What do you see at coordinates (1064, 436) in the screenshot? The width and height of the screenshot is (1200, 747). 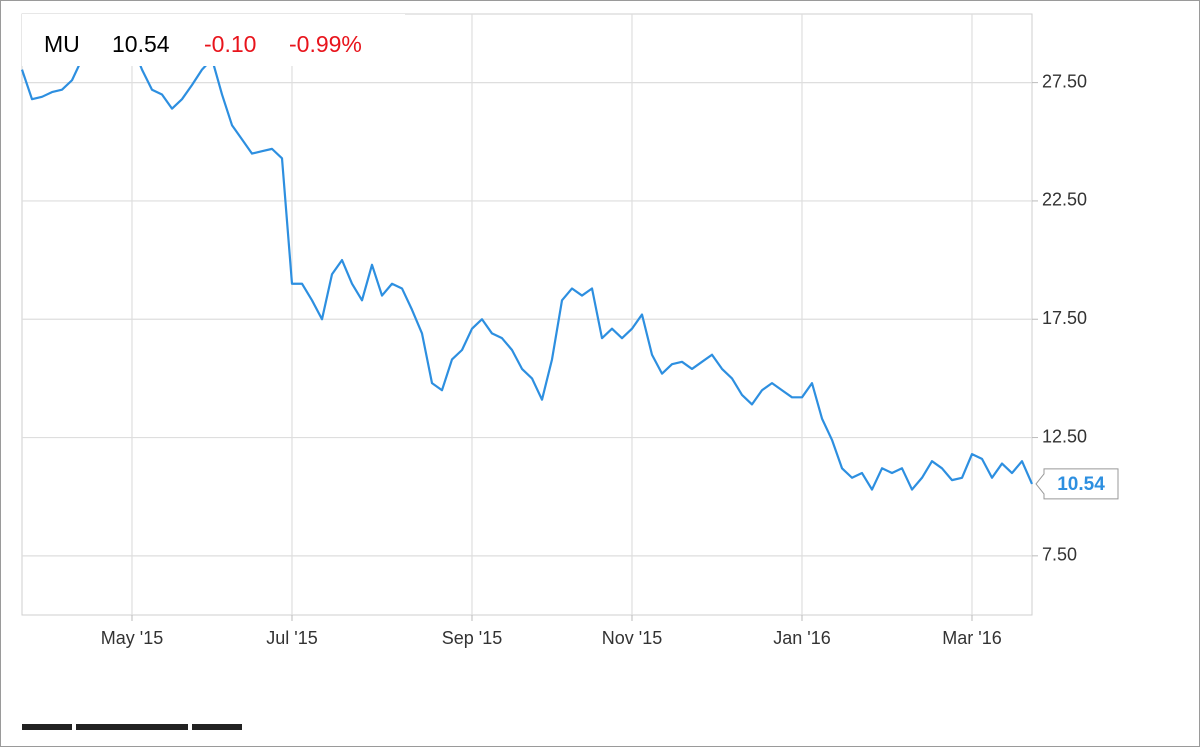 I see `y-tick-label: 12.50` at bounding box center [1064, 436].